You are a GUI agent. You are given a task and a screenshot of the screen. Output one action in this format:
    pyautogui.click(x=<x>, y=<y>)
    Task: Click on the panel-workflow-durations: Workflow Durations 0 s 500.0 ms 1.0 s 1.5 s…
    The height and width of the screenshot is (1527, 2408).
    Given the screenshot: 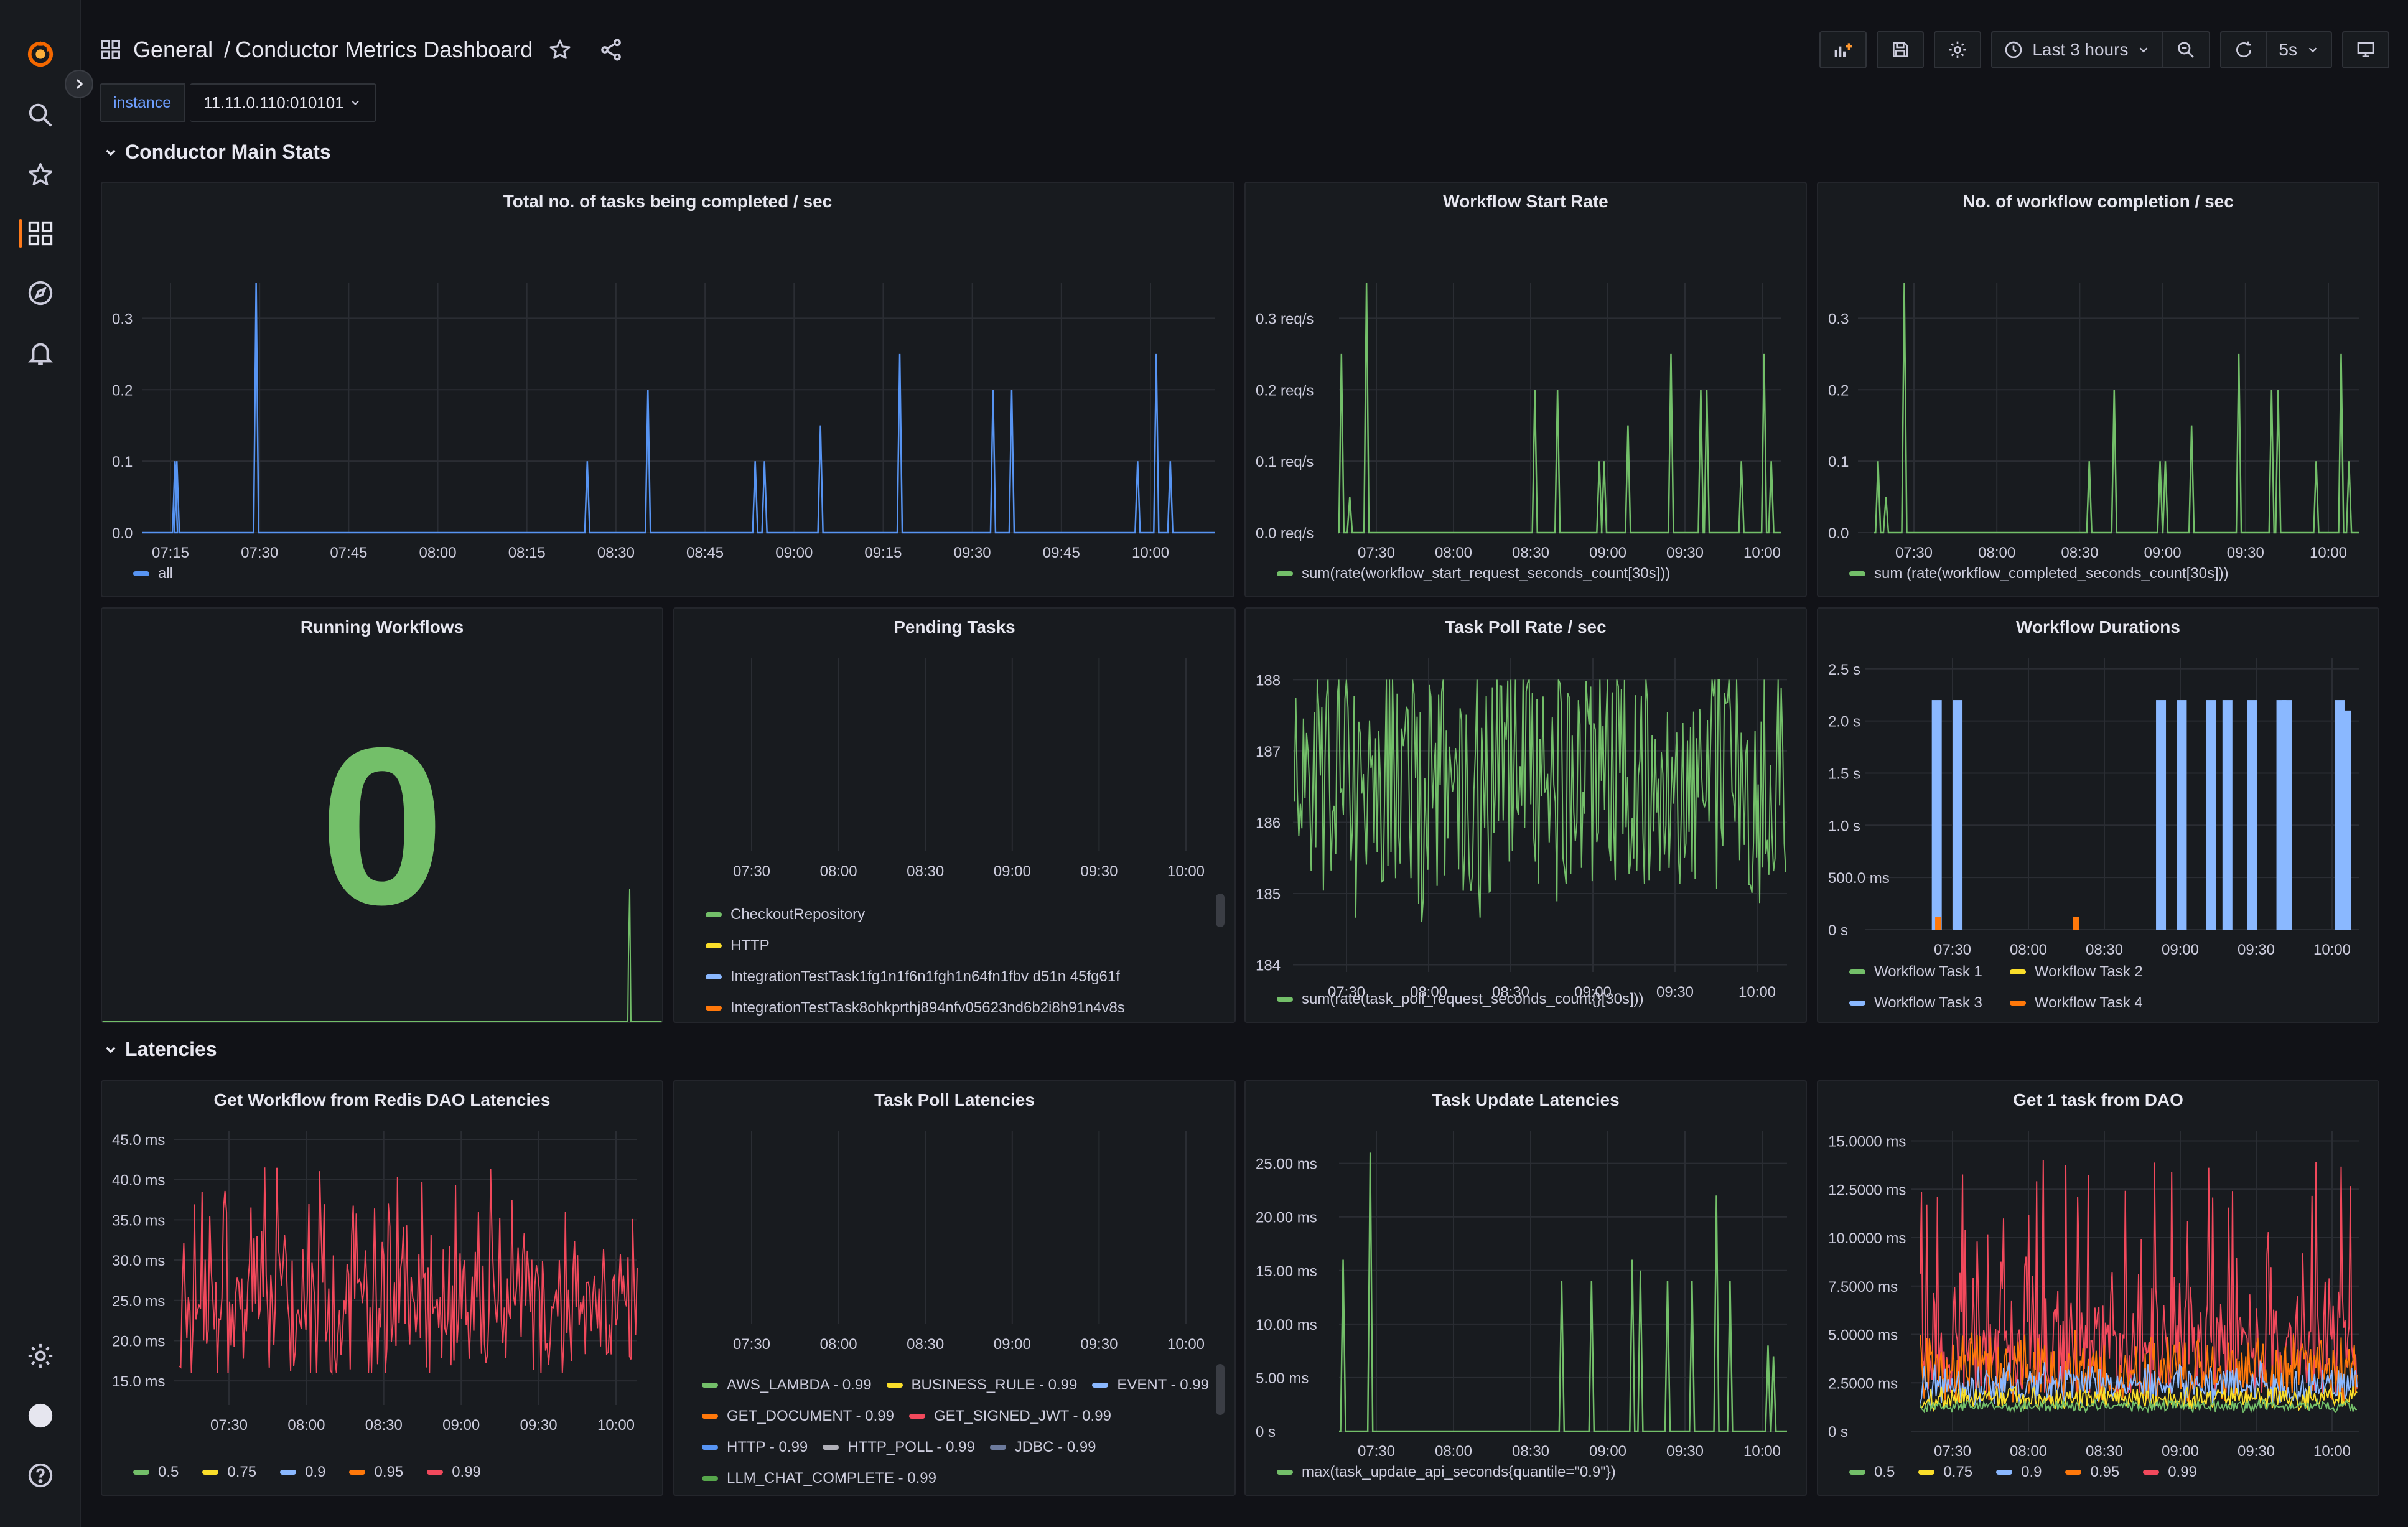 What is the action you would take?
    pyautogui.click(x=2098, y=815)
    